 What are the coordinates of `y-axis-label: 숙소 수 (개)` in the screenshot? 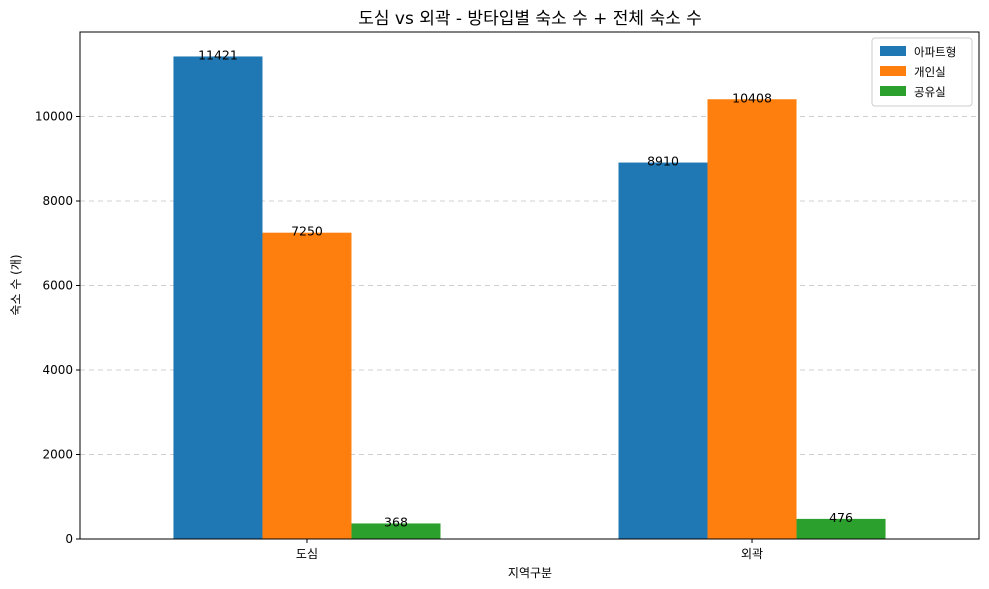 It's located at (16, 284).